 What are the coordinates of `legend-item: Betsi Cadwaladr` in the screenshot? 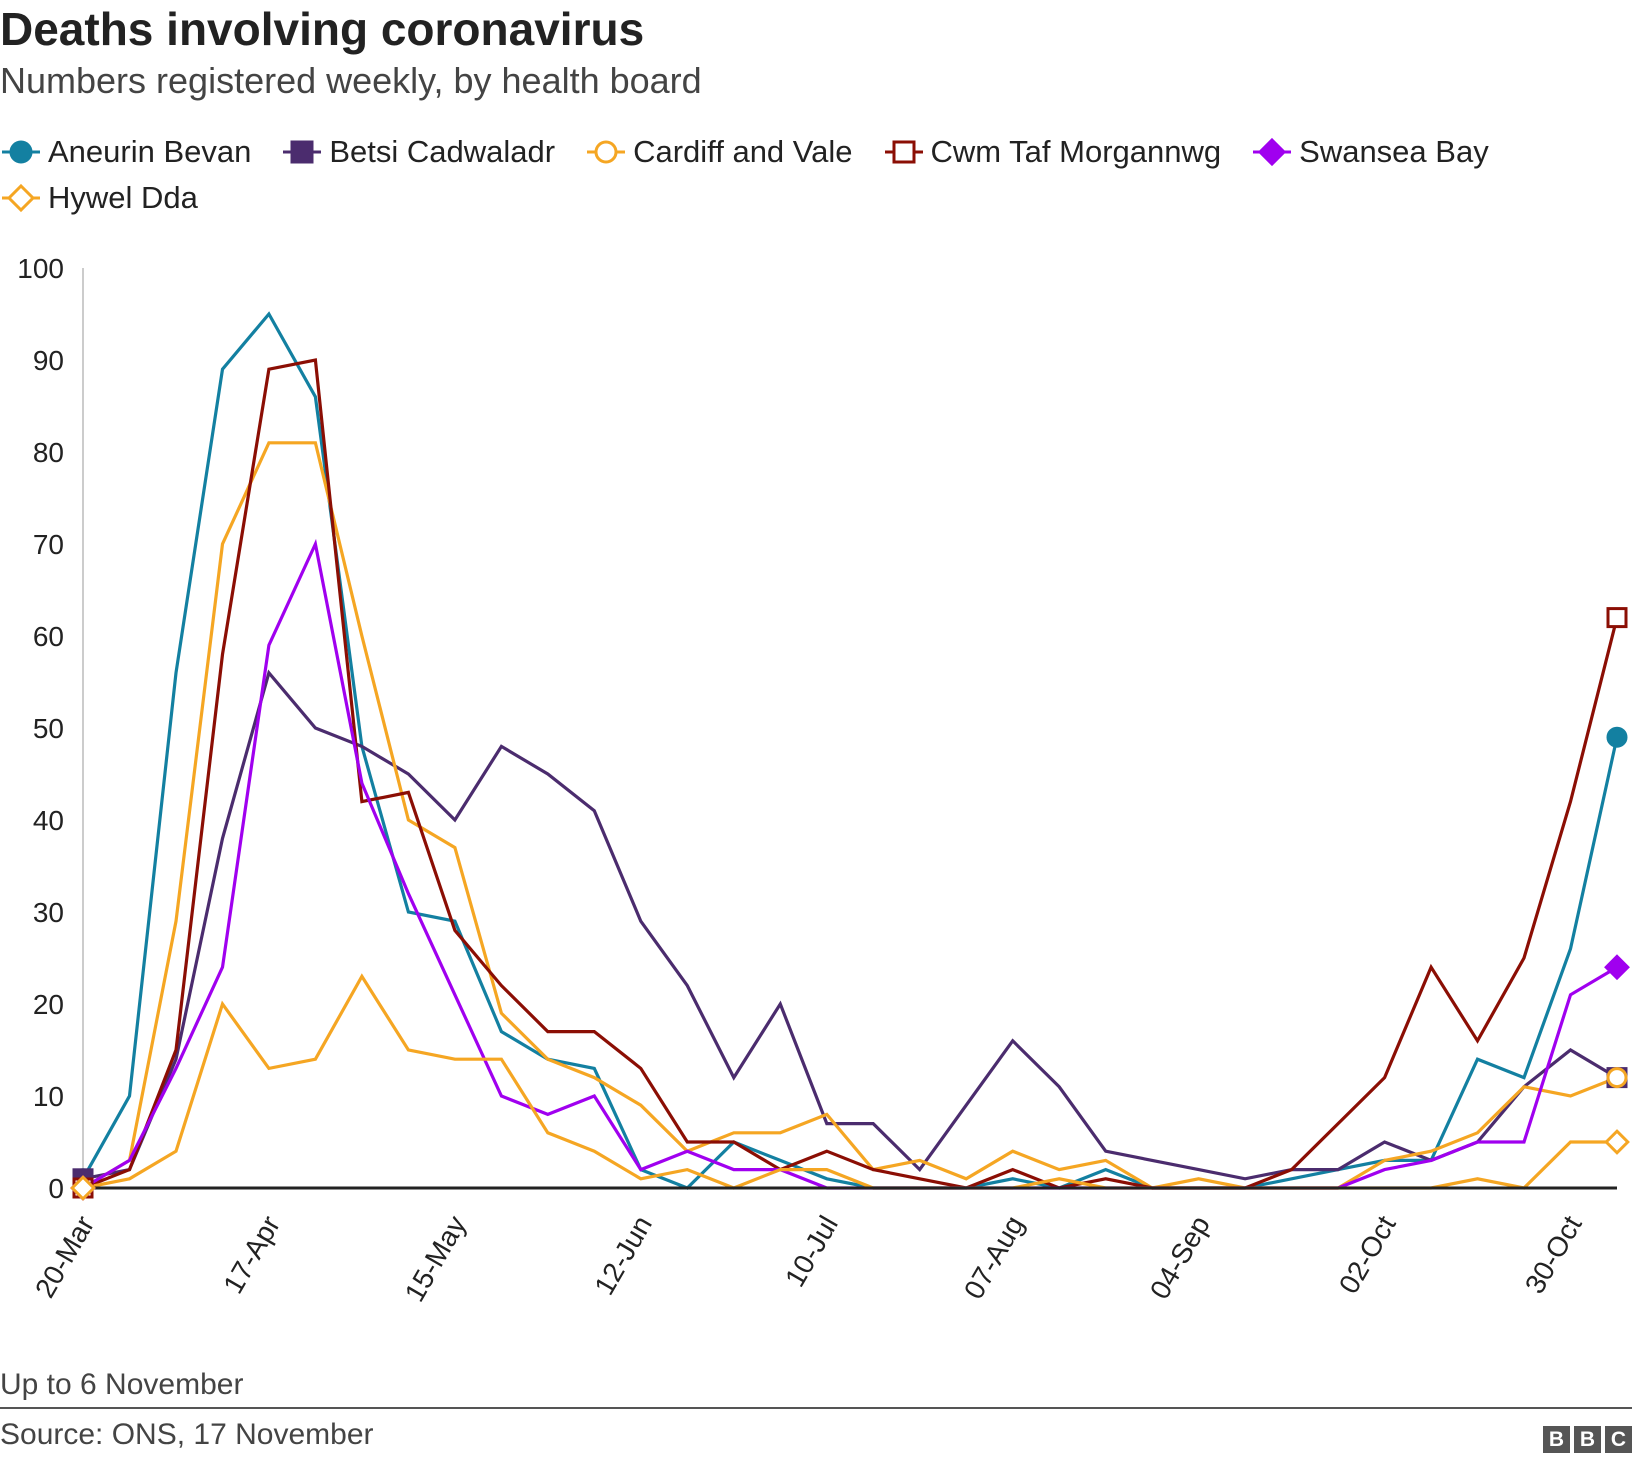 It's located at (418, 152).